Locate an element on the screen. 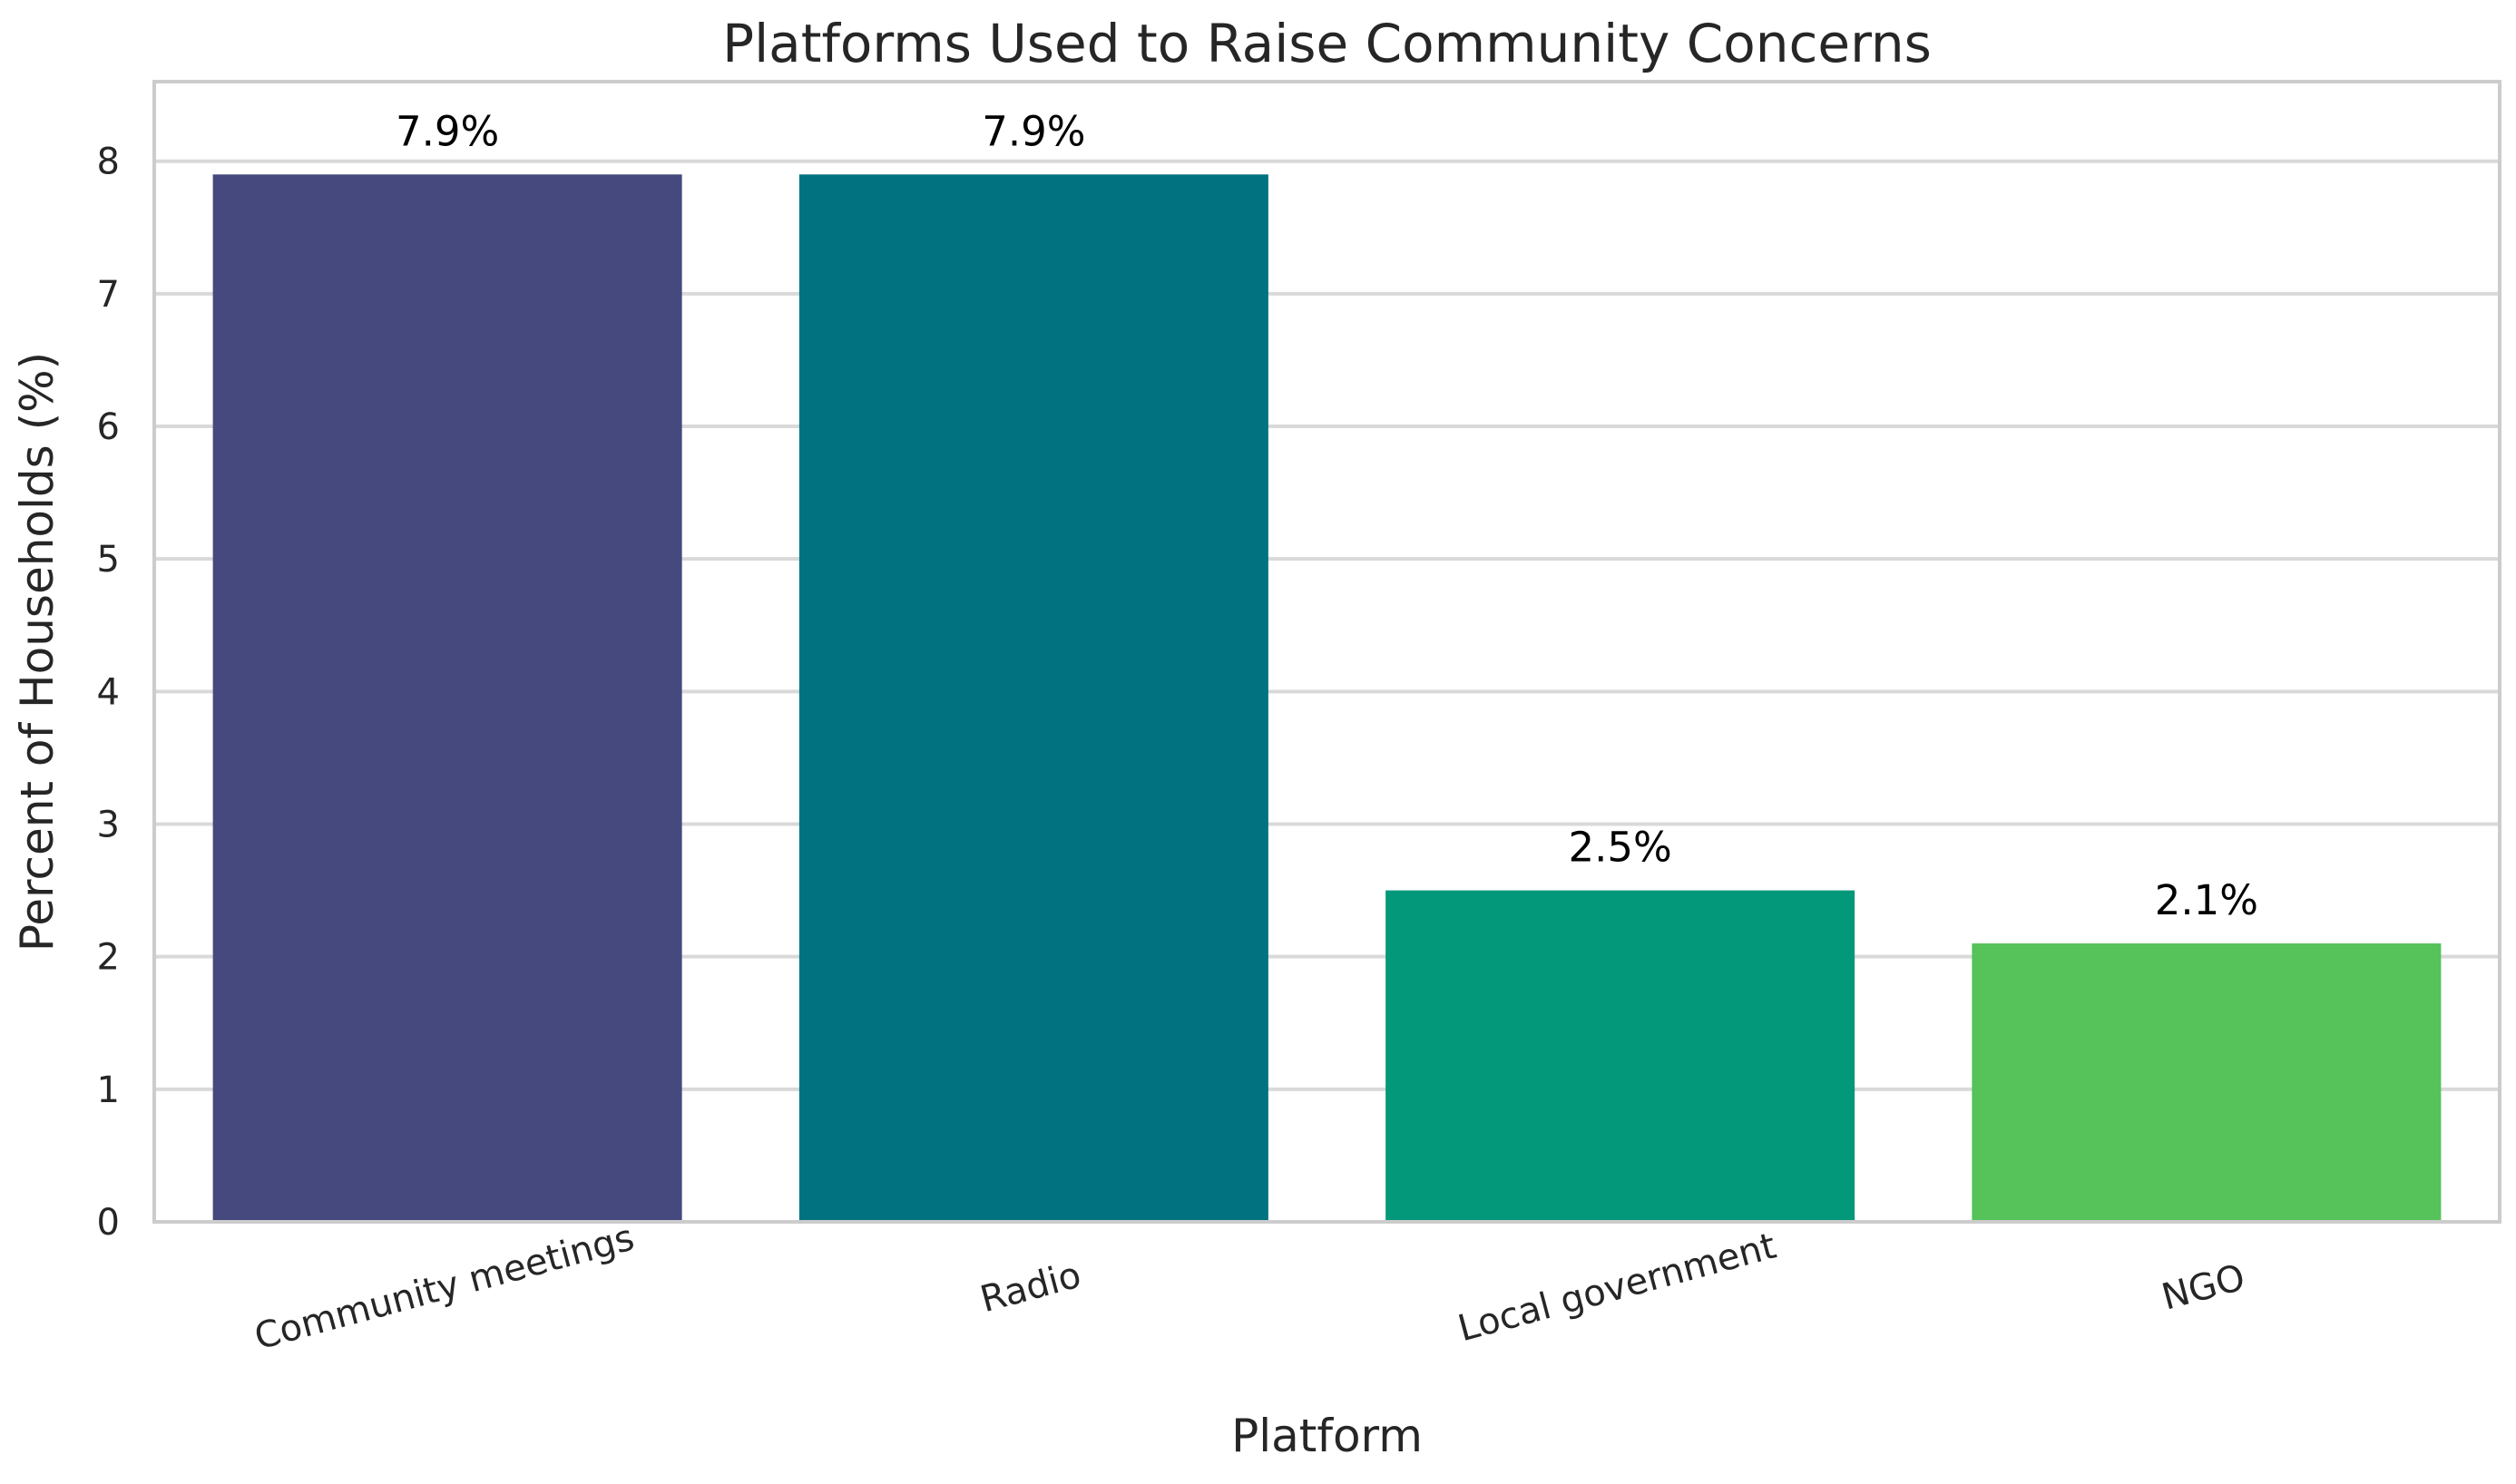  y-tick-label: 7 is located at coordinates (108, 295).